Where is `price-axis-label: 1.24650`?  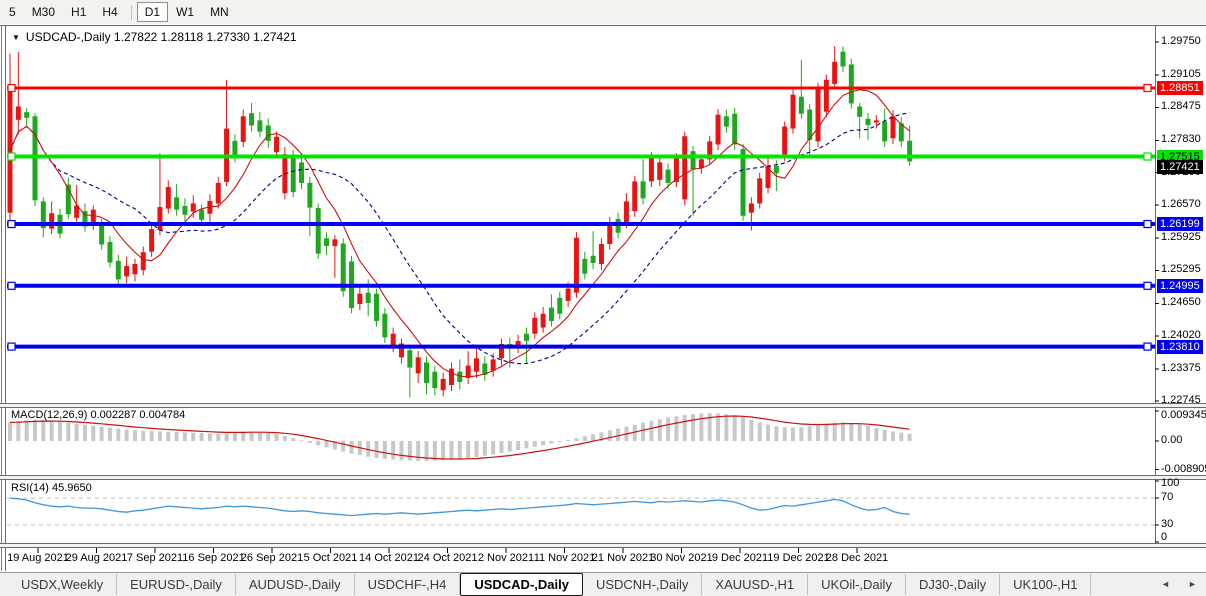 price-axis-label: 1.24650 is located at coordinates (1181, 302).